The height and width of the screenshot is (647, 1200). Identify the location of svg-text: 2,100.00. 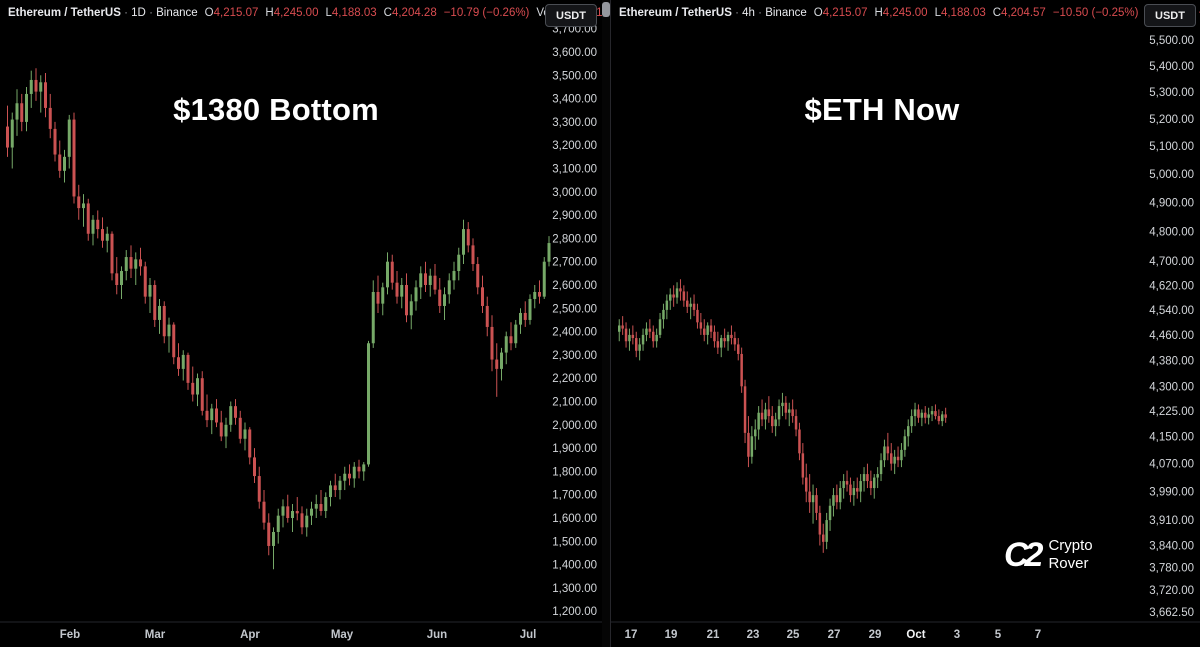
(574, 403).